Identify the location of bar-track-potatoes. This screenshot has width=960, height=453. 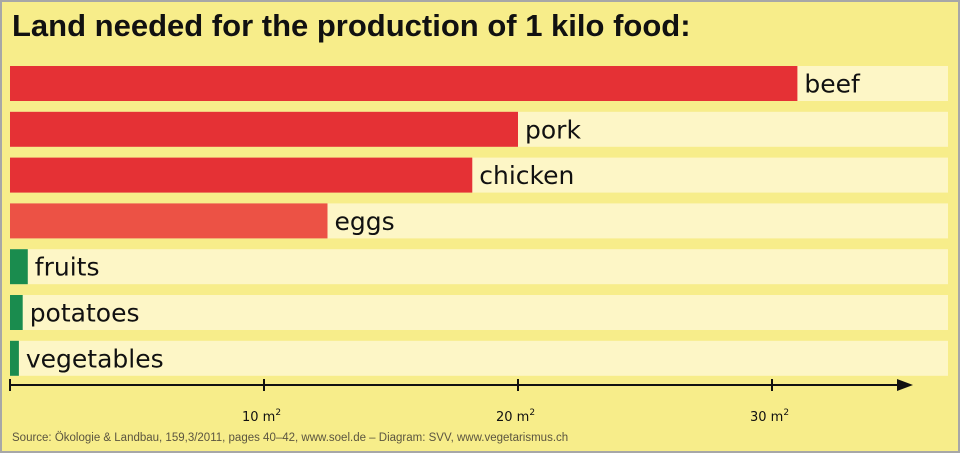
(479, 312).